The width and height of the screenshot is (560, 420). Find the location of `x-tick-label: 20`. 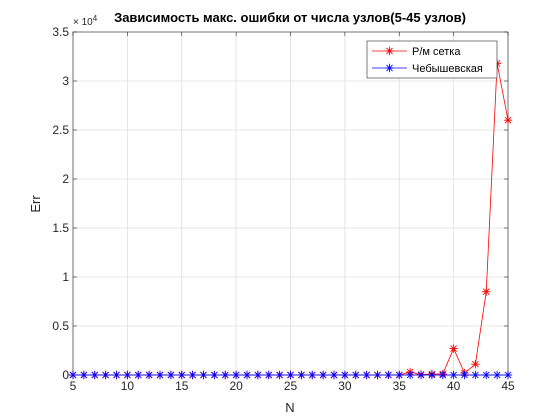

x-tick-label: 20 is located at coordinates (236, 386).